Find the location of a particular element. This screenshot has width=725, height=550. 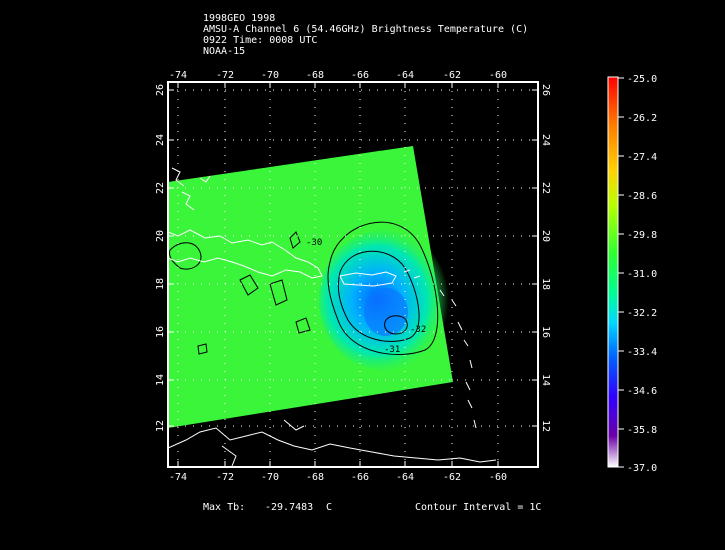

lon-tick-bottom-3: -70 is located at coordinates (270, 477).